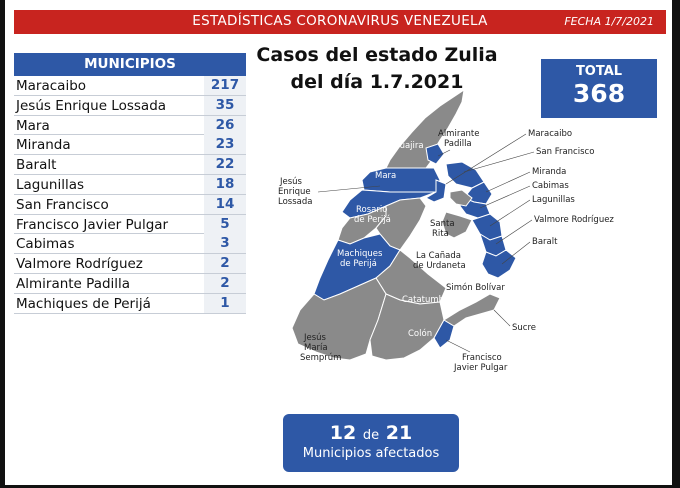 The width and height of the screenshot is (680, 488). What do you see at coordinates (401, 180) in the screenshot?
I see `region-mara` at bounding box center [401, 180].